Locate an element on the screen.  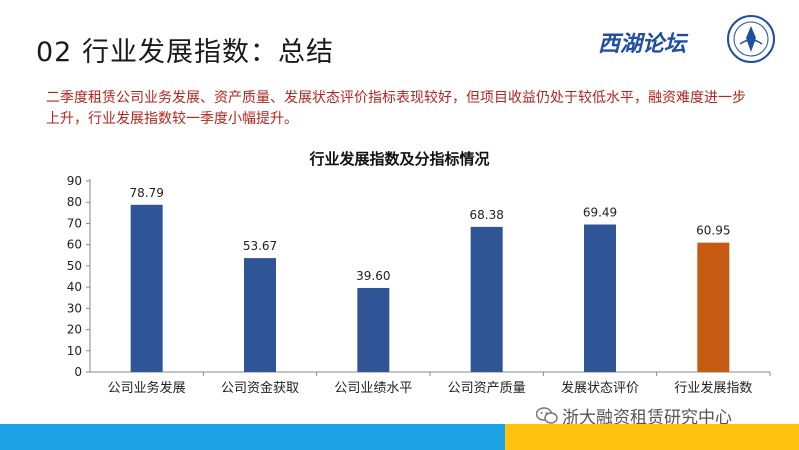
data-label: 78.79 is located at coordinates (146, 193).